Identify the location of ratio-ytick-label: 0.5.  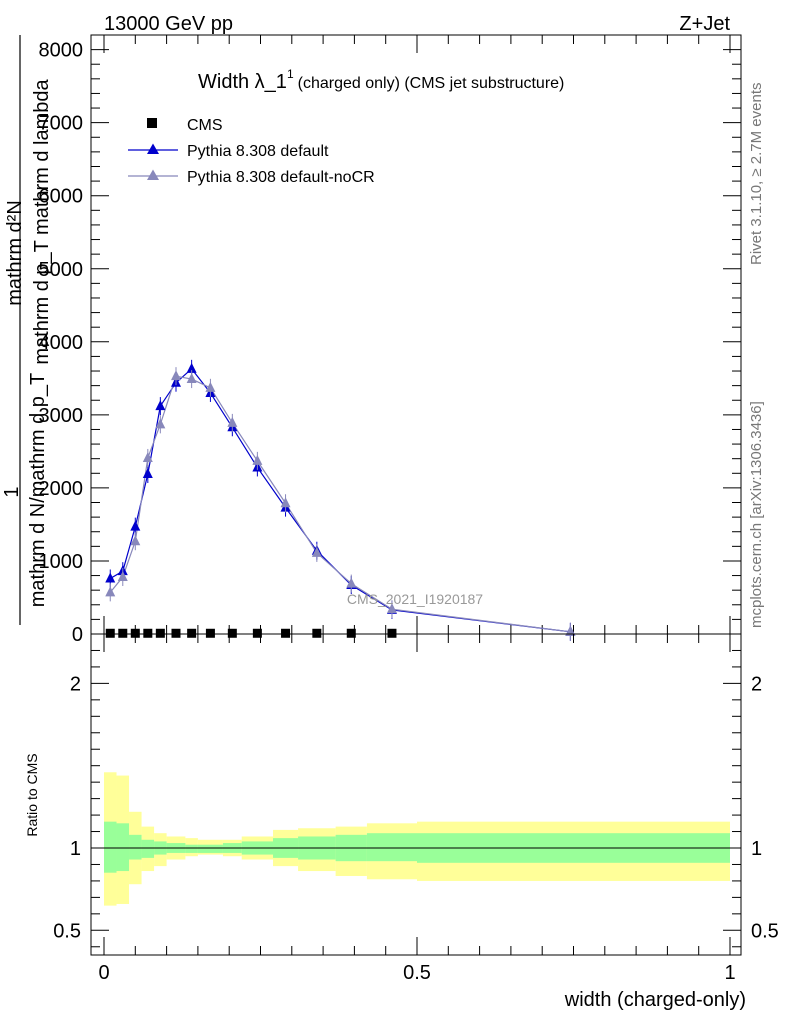
(67, 931).